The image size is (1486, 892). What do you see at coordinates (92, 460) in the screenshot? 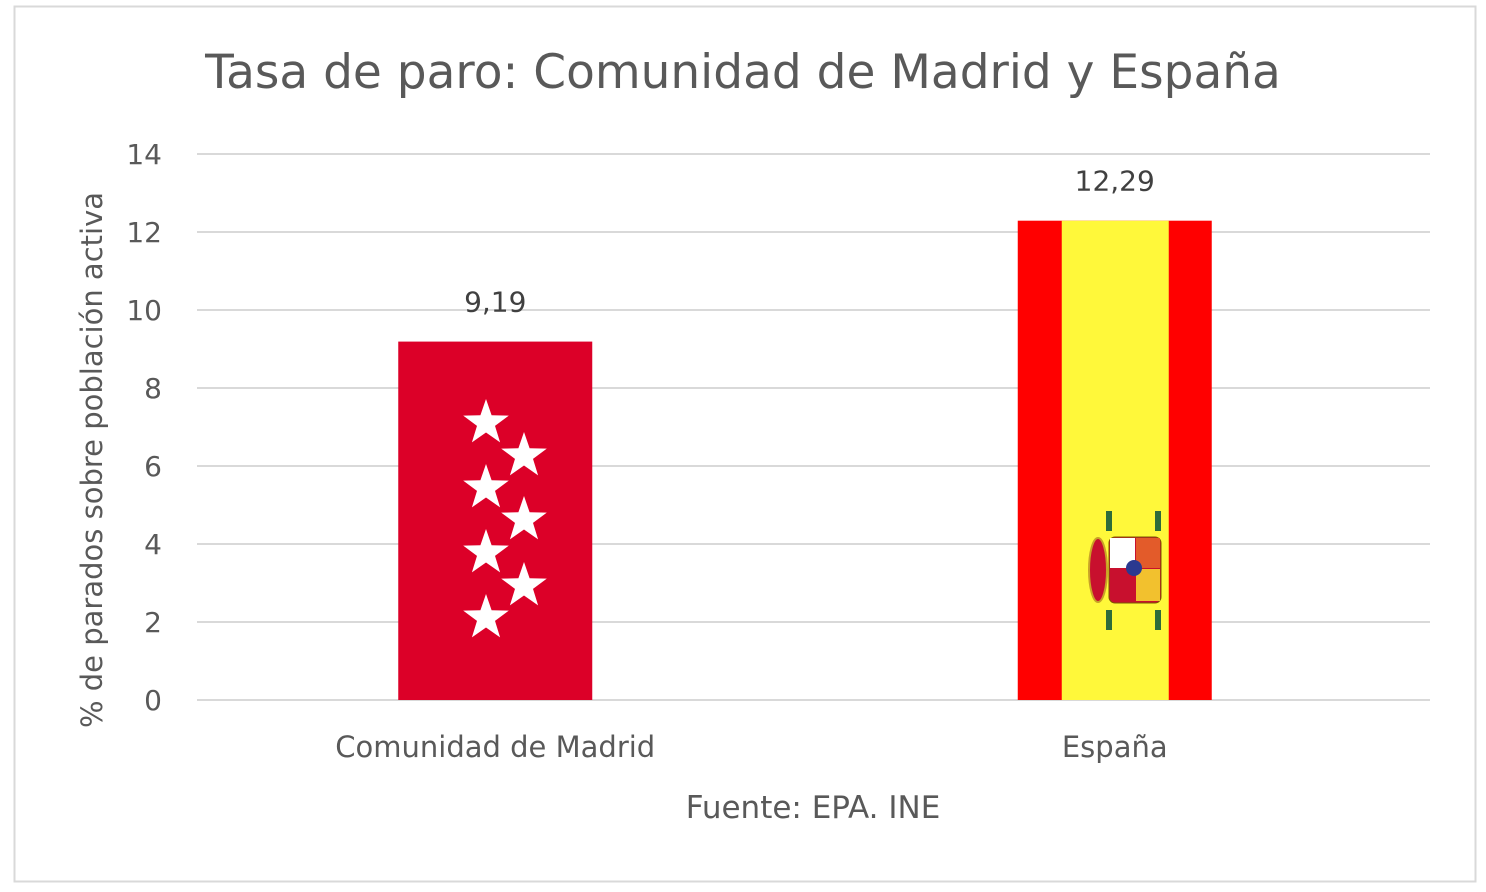
I see `y-axis-label: % de parados sobre población activa` at bounding box center [92, 460].